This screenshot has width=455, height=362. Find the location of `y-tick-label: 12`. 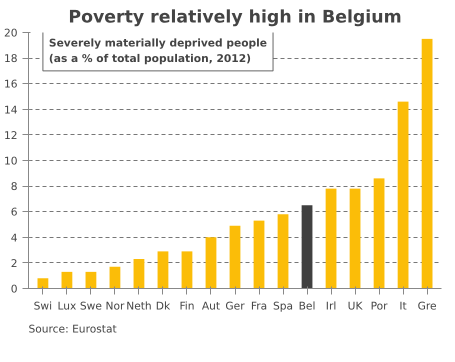

y-tick-label: 12 is located at coordinates (11, 135).